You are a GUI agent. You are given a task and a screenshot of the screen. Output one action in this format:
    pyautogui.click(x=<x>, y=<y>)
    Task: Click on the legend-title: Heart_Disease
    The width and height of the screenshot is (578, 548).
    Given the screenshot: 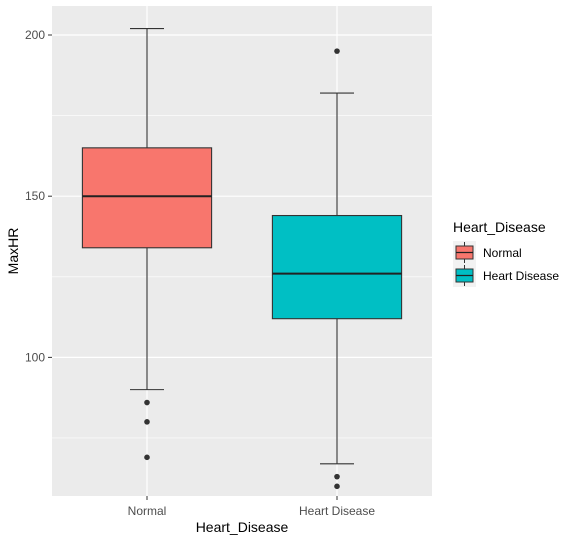 What is the action you would take?
    pyautogui.click(x=499, y=227)
    